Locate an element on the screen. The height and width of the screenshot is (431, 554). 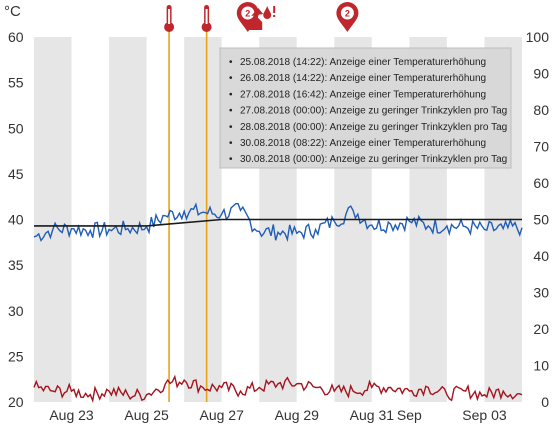
y-right-tick-label: 60 is located at coordinates (541, 183).